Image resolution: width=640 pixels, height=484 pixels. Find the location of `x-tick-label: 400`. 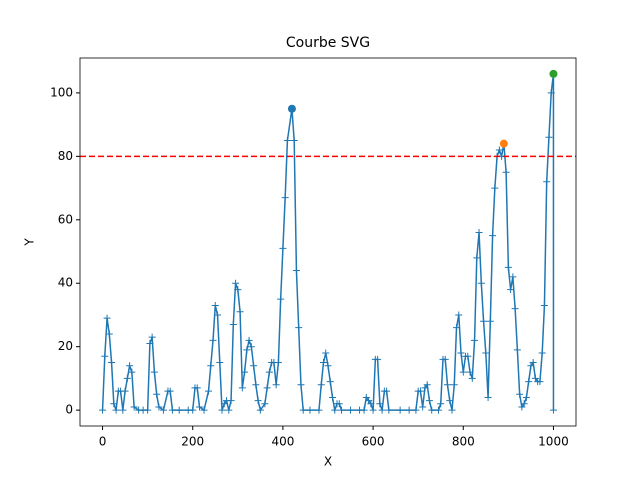

x-tick-label: 400 is located at coordinates (282, 442).